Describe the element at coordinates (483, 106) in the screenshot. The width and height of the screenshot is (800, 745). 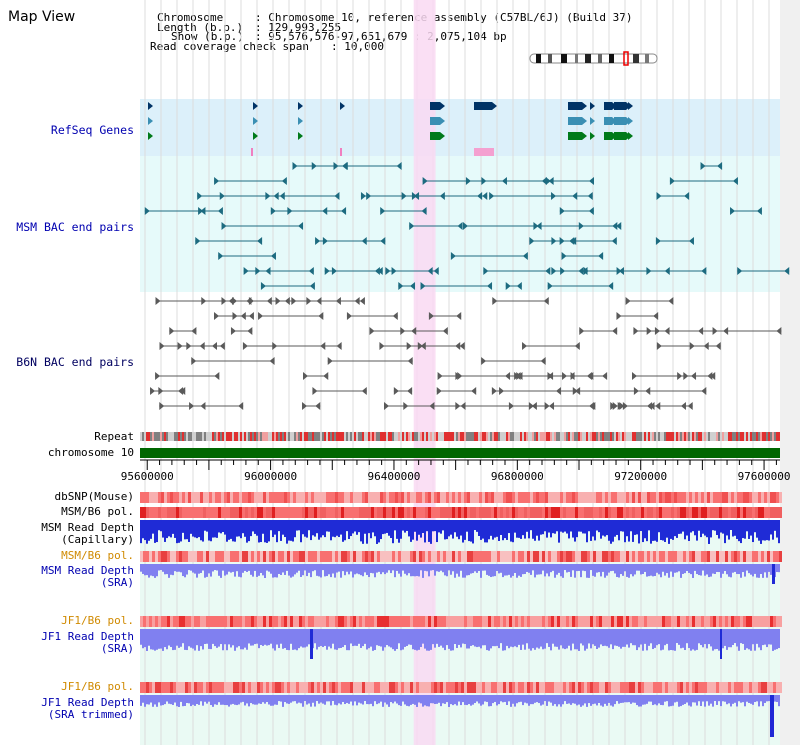
I see `gene-block` at that location.